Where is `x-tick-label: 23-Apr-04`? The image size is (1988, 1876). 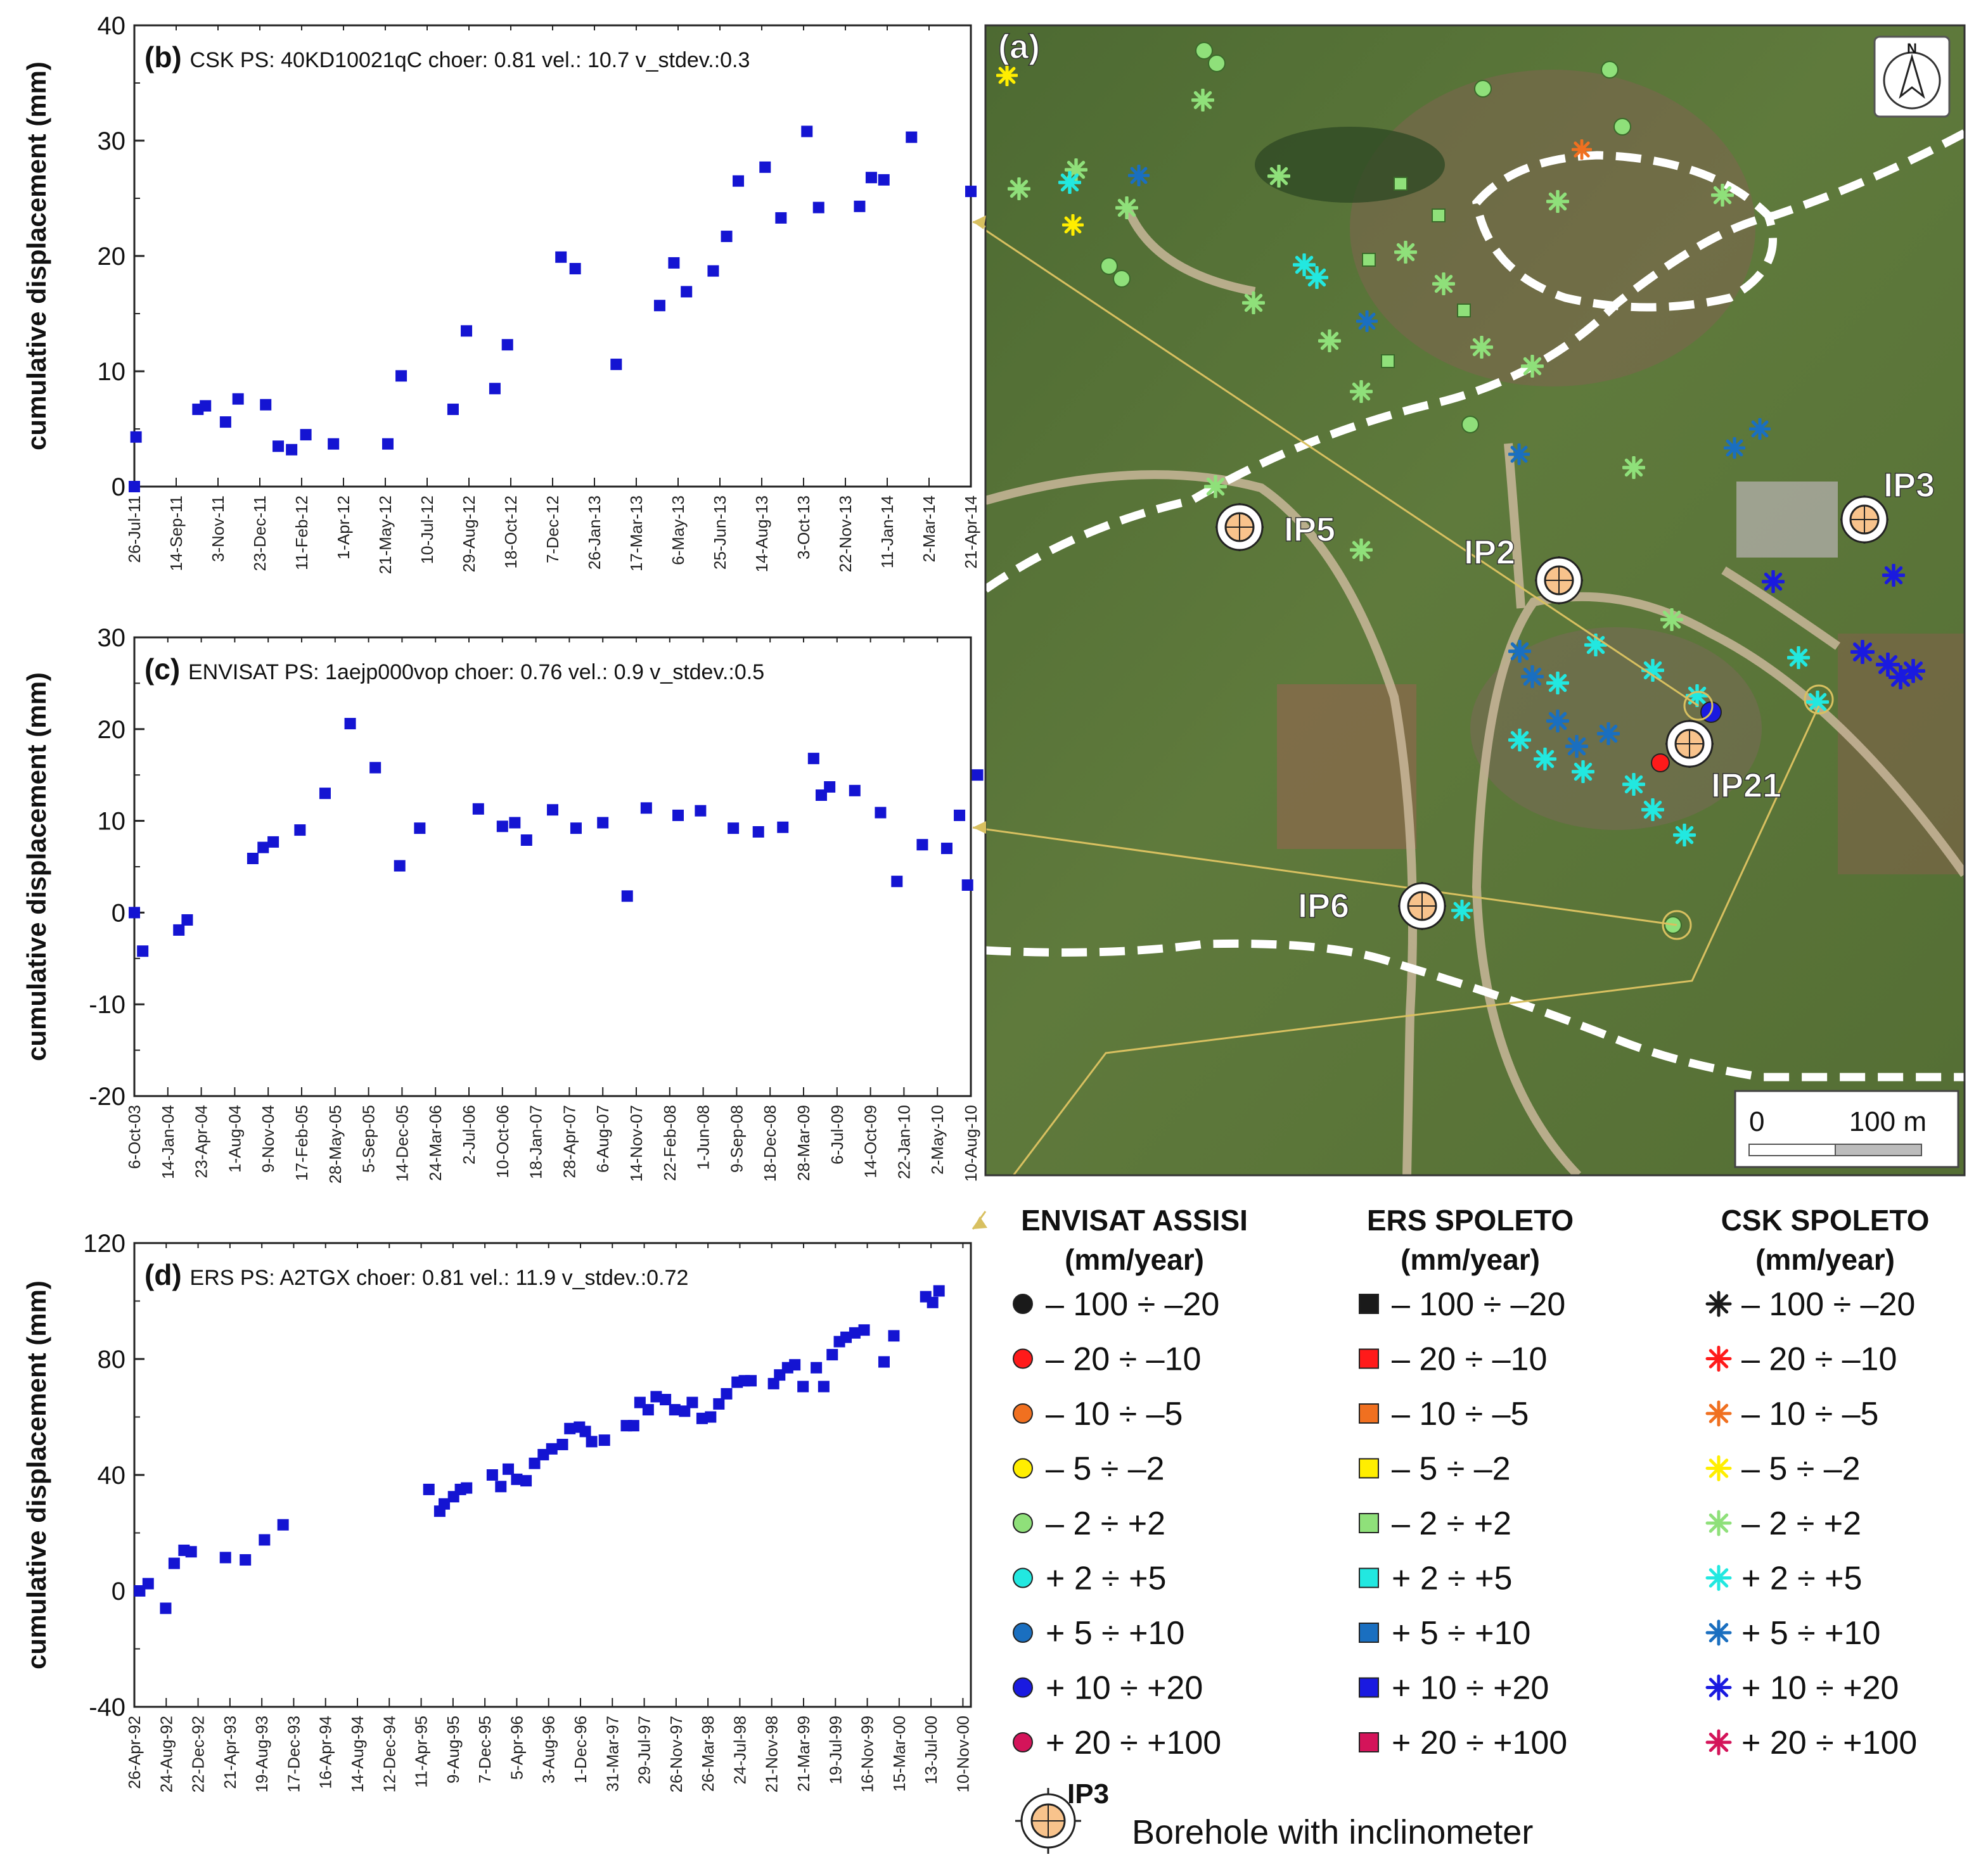 x-tick-label: 23-Apr-04 is located at coordinates (202, 1141).